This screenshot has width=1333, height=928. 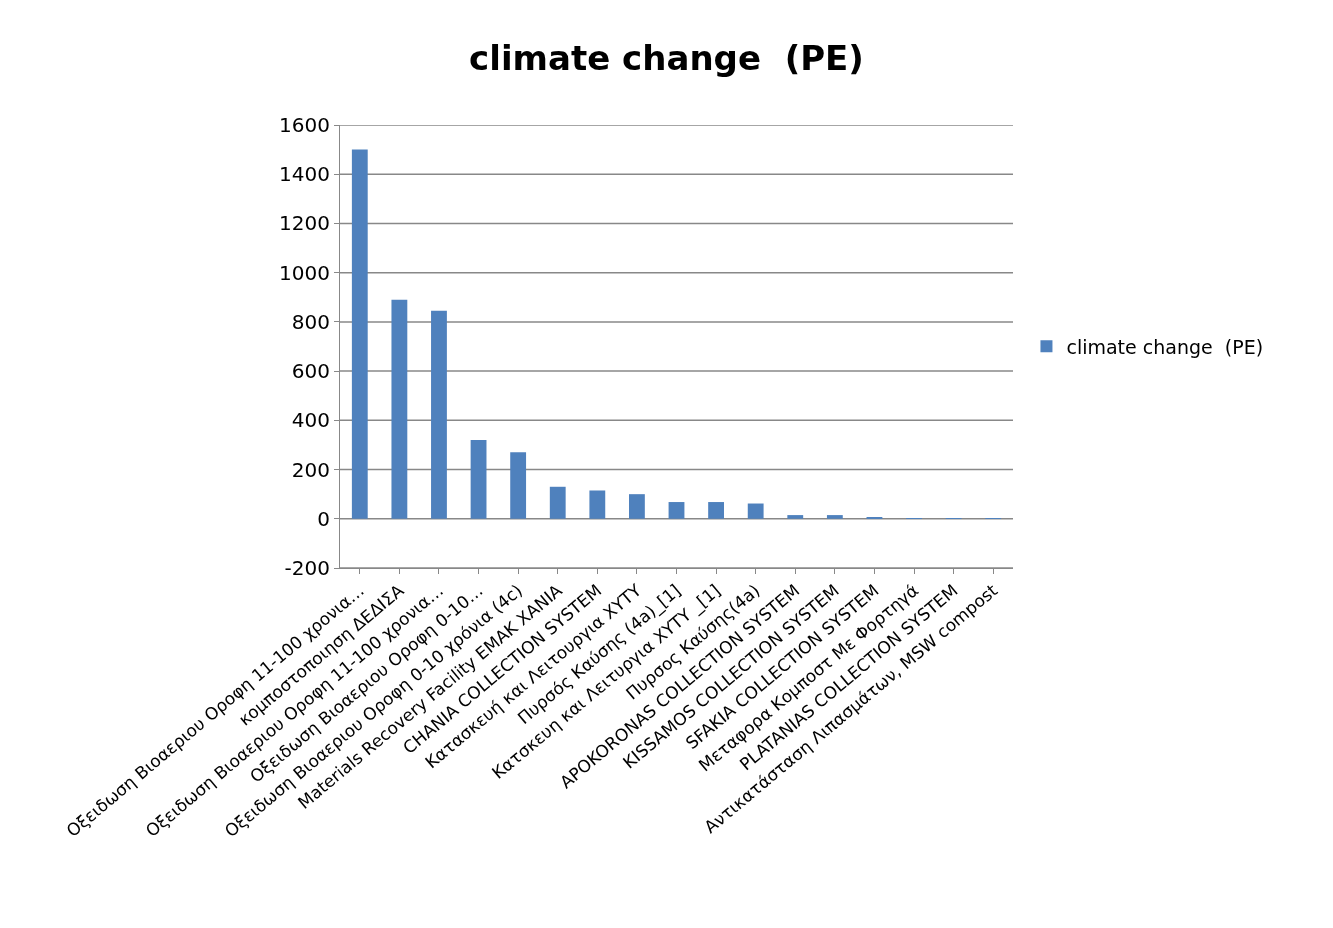 I want to click on y-tick-label: 1200, so click(x=304, y=223).